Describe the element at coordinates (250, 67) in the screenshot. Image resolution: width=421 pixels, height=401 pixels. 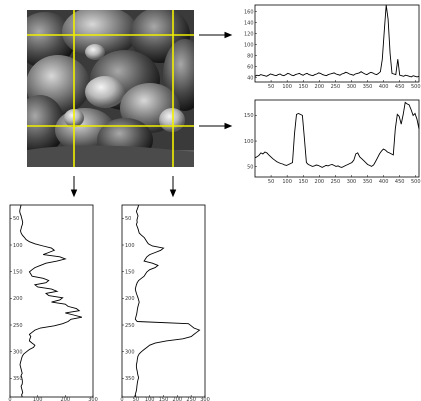
I see `y-tick-label: 60` at that location.